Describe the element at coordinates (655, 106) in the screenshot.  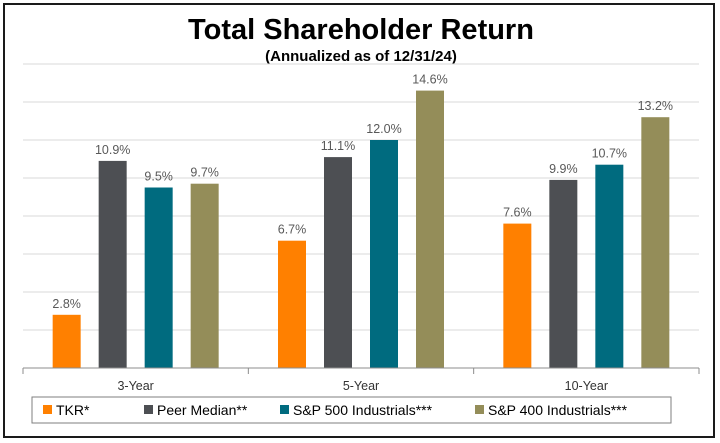
I see `data-label: 13.2%` at that location.